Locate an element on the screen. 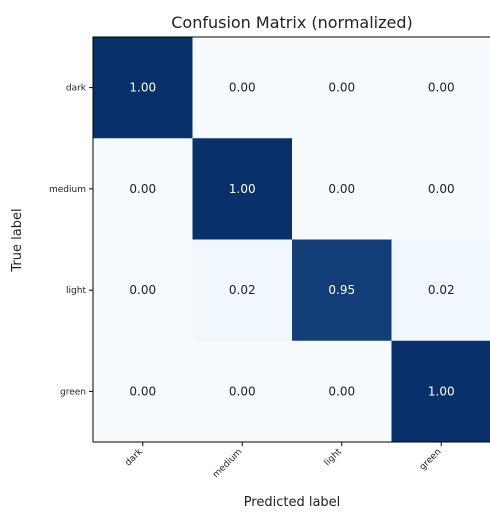 This screenshot has width=490, height=518. y-axis-ticks: dark medium light green is located at coordinates (71, 241).